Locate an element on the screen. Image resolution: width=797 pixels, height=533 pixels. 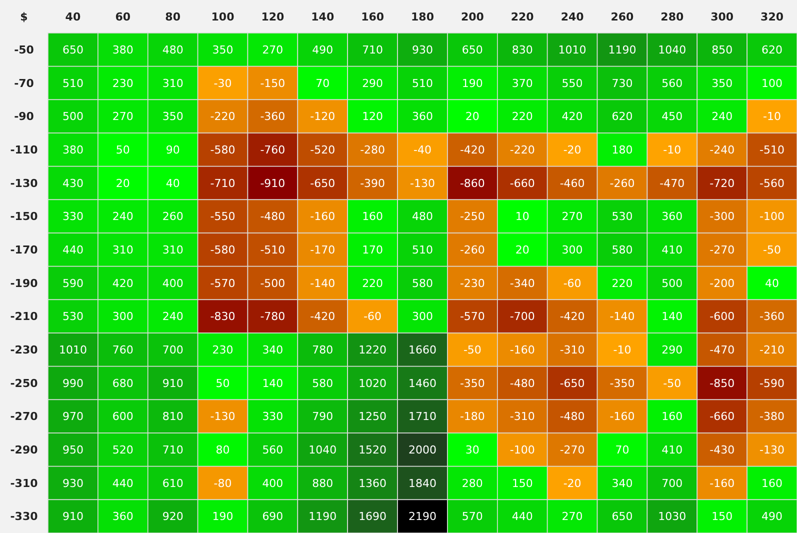
data-label: 850 is located at coordinates (722, 50).